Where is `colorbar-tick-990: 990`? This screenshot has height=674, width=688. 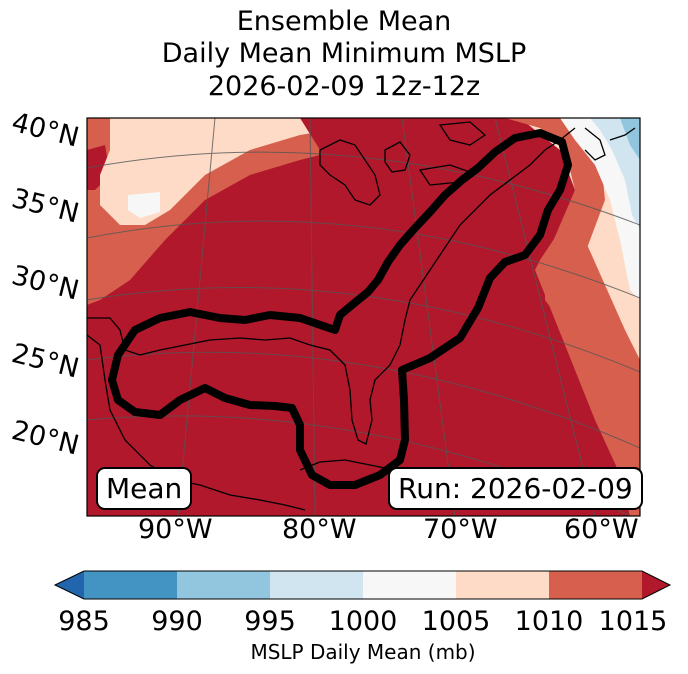 colorbar-tick-990: 990 is located at coordinates (177, 621).